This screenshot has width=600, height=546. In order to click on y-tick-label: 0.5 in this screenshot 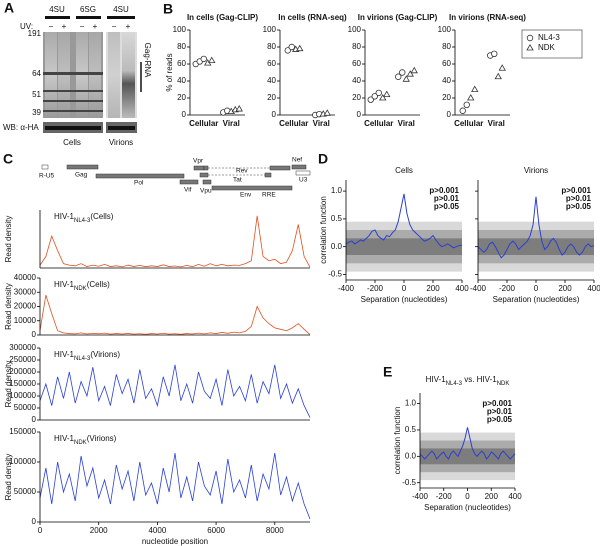, I will do `click(411, 429)`.